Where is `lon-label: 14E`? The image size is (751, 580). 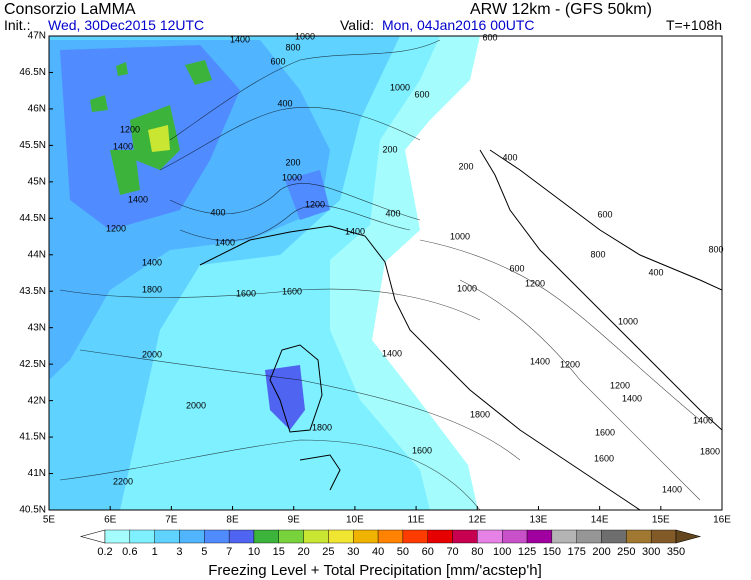 lon-label: 14E is located at coordinates (600, 520).